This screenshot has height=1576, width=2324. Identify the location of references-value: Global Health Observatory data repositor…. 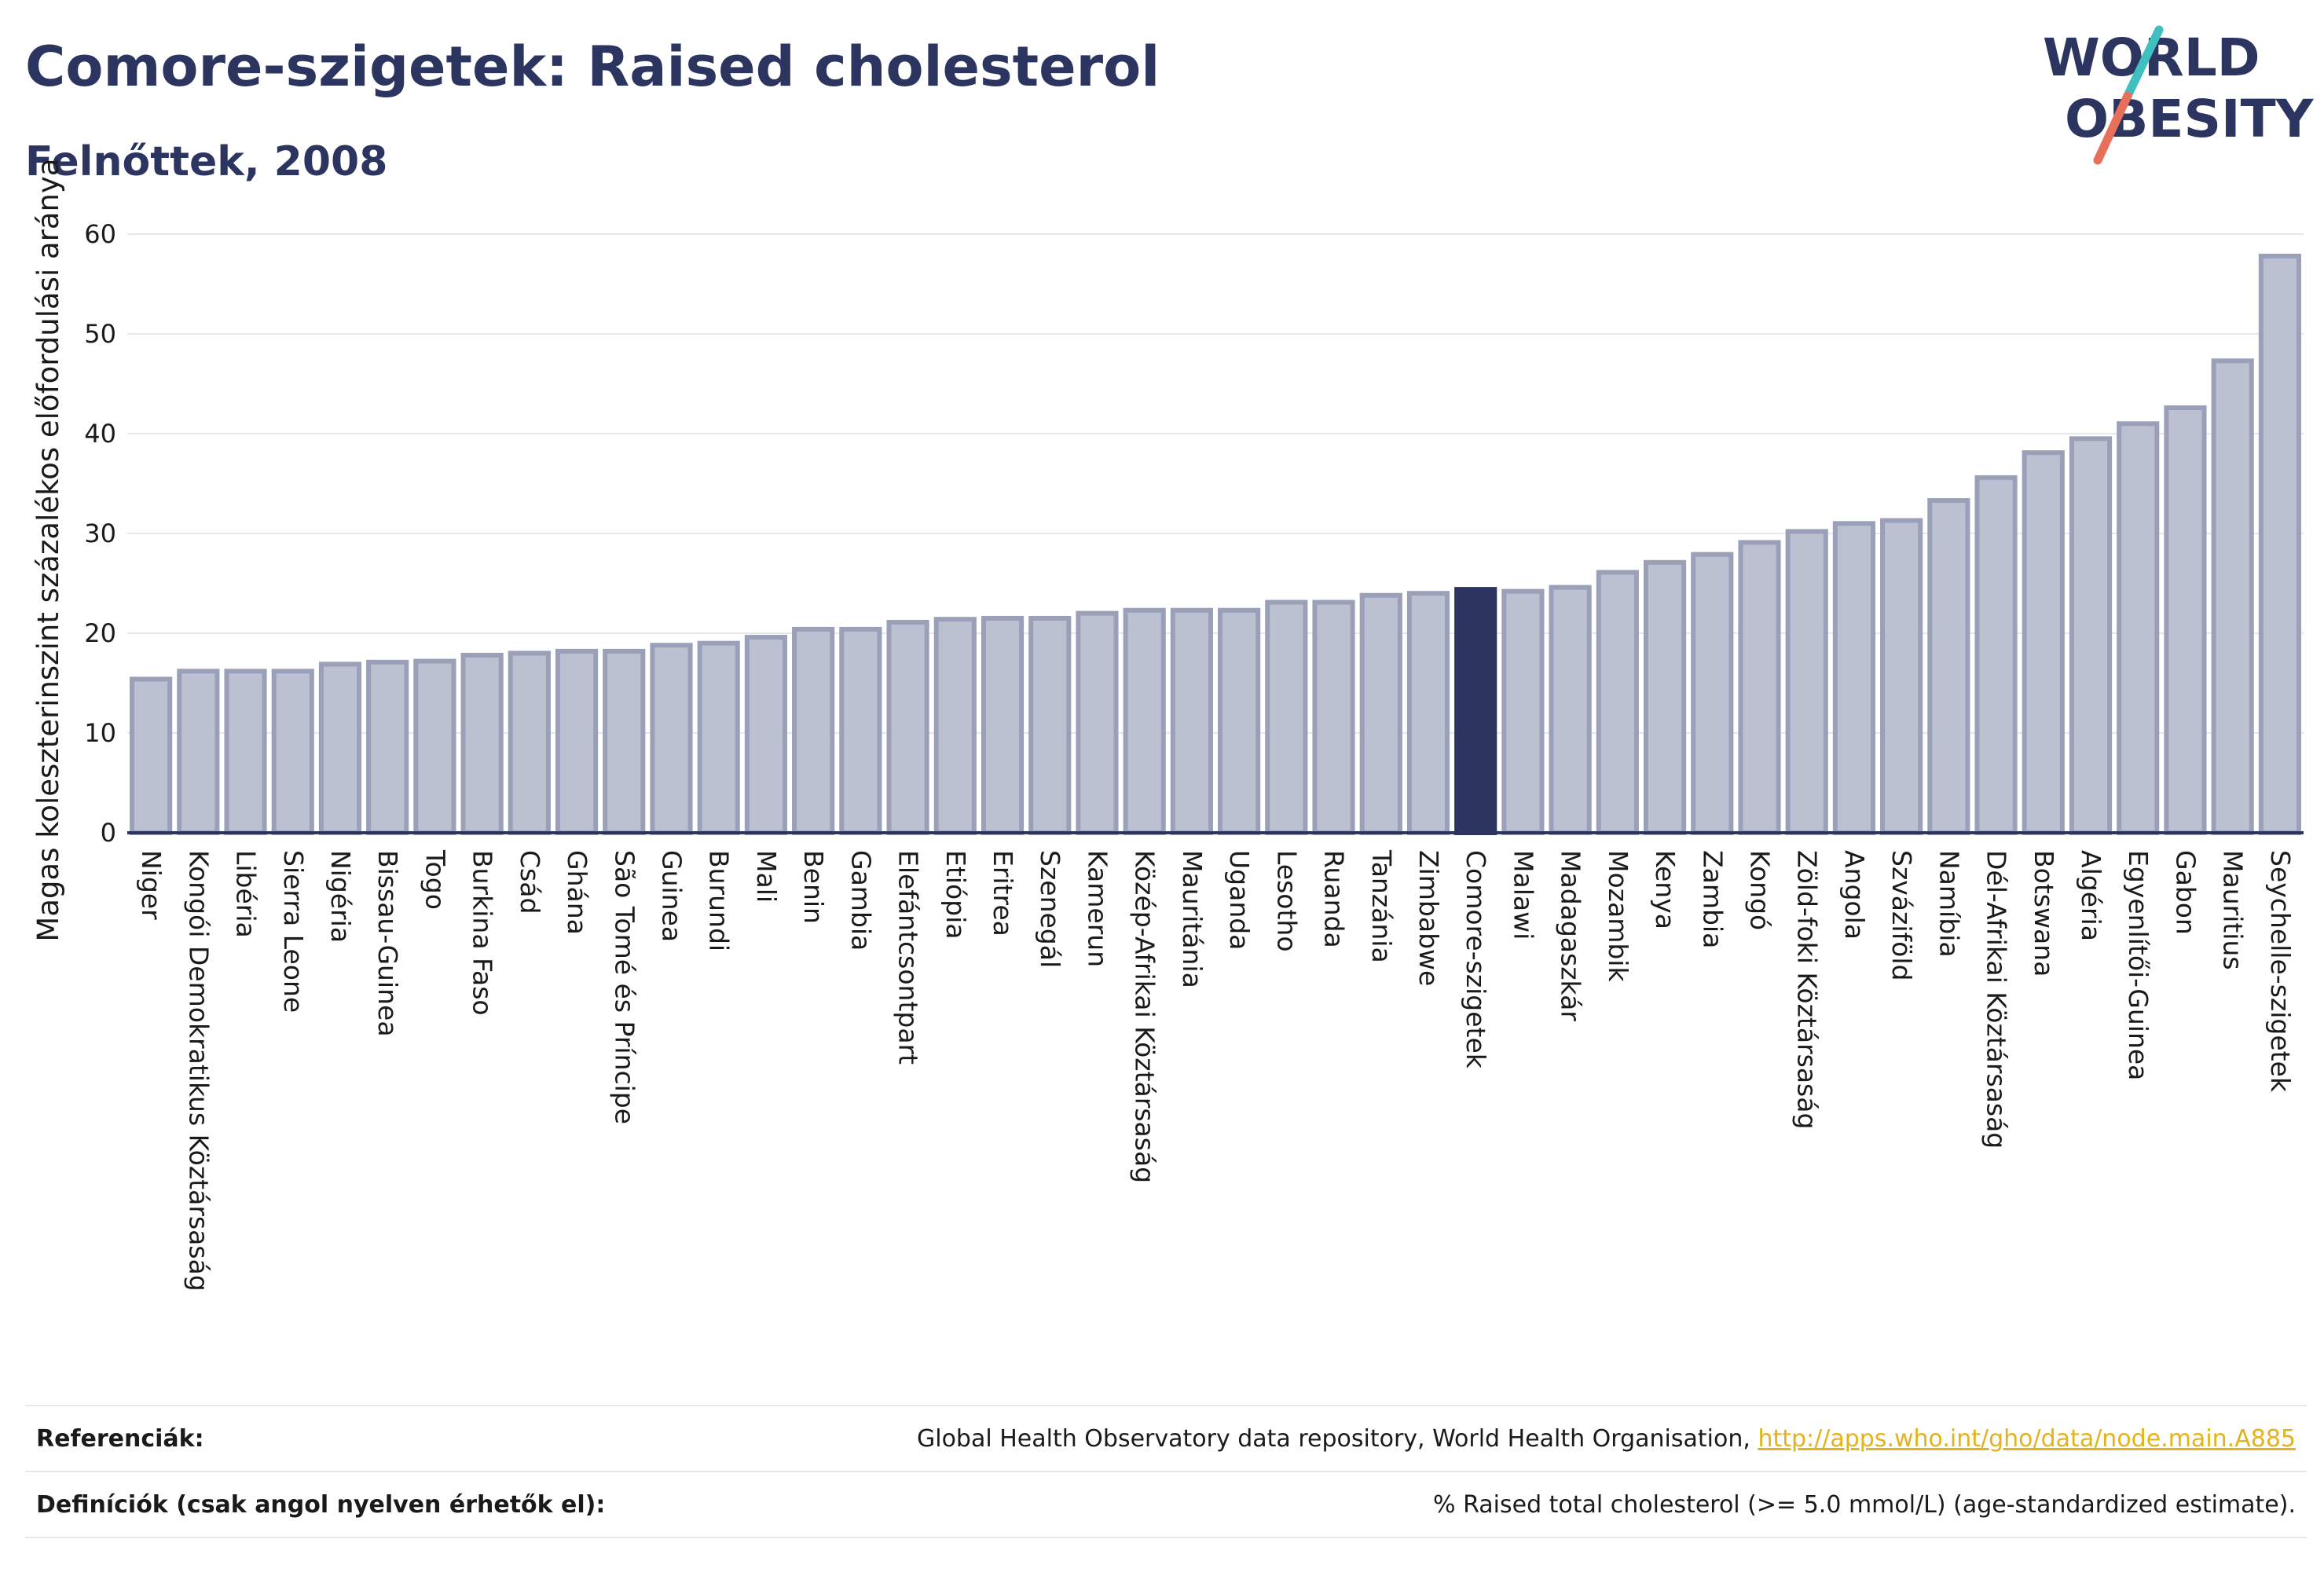
(1606, 1439).